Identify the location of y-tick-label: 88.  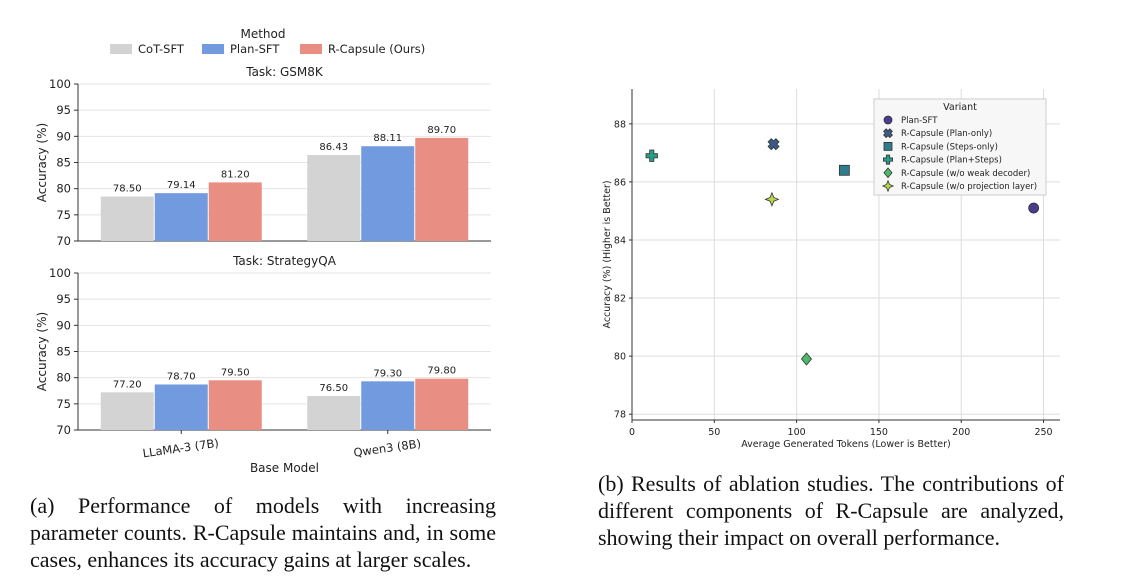
(620, 124).